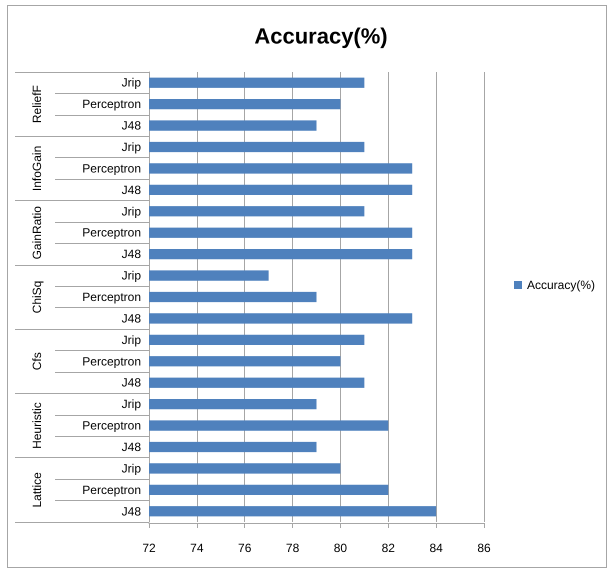 The height and width of the screenshot is (570, 610). I want to click on text: InfoGain, so click(37, 169).